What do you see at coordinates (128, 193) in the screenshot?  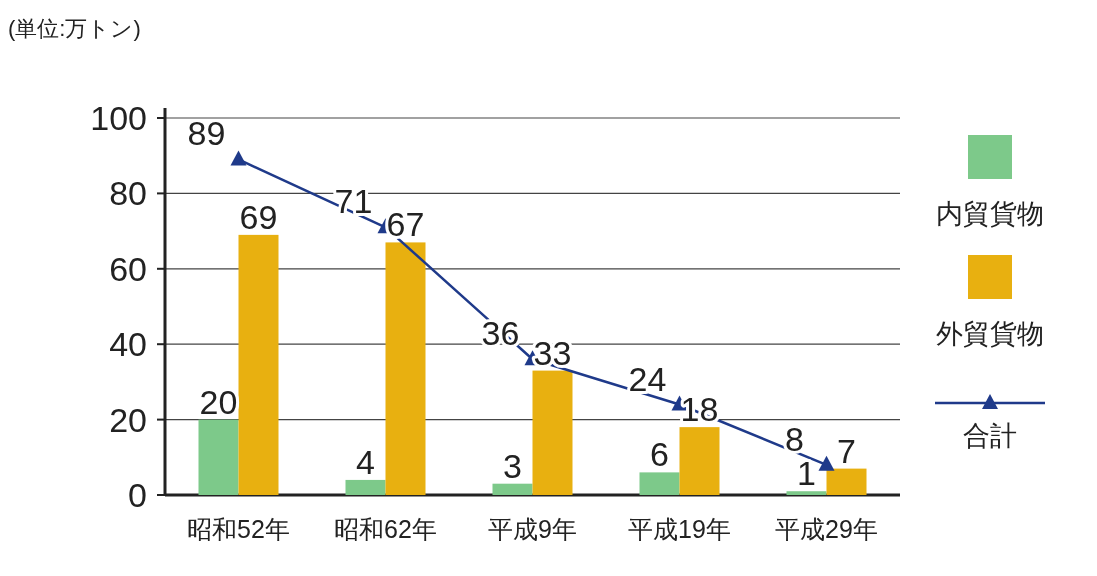 I see `y-tick-label: 80` at bounding box center [128, 193].